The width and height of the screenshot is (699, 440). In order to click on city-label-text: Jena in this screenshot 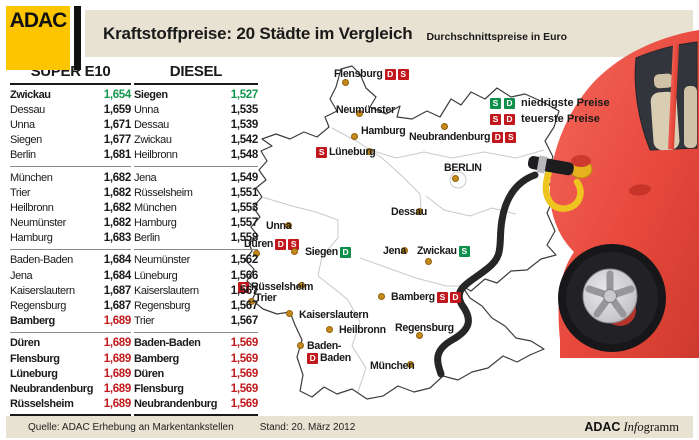, I will do `click(394, 251)`.